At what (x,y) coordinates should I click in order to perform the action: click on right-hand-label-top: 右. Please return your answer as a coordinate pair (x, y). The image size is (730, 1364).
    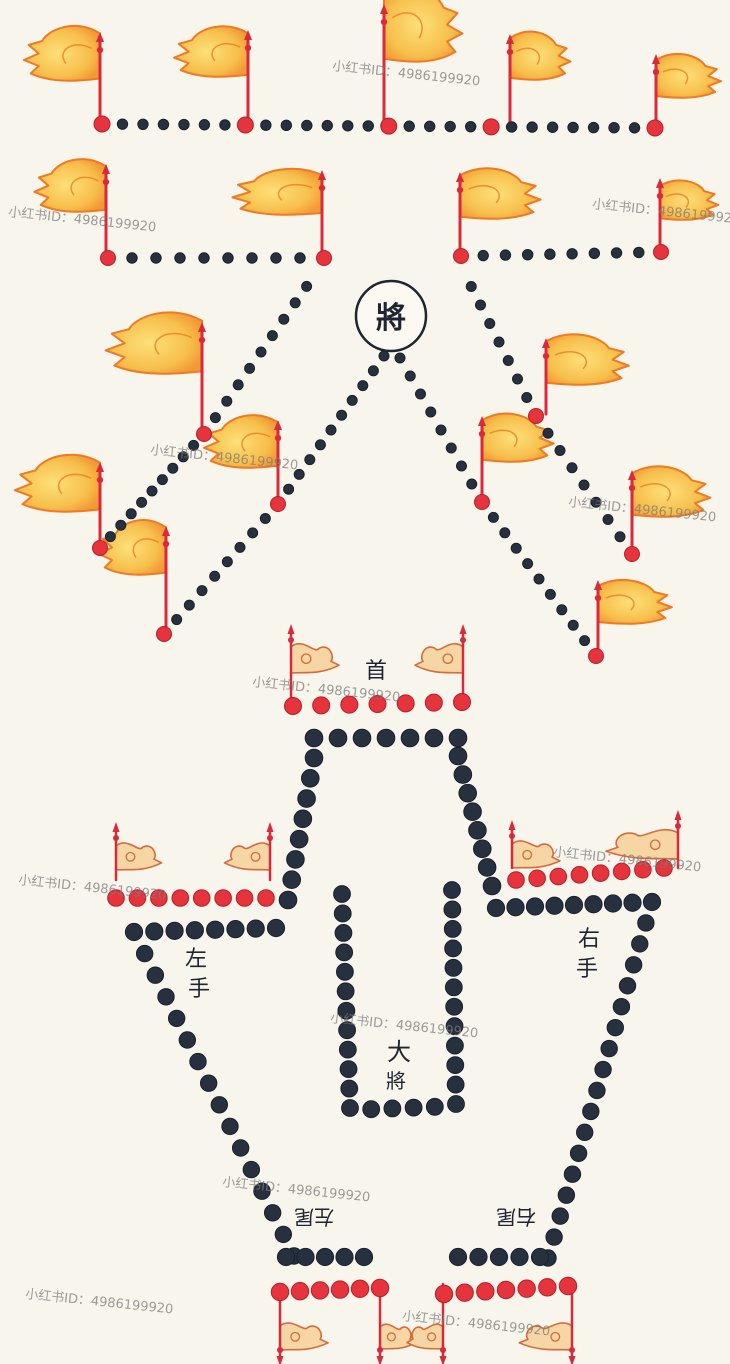
    Looking at the image, I should click on (589, 939).